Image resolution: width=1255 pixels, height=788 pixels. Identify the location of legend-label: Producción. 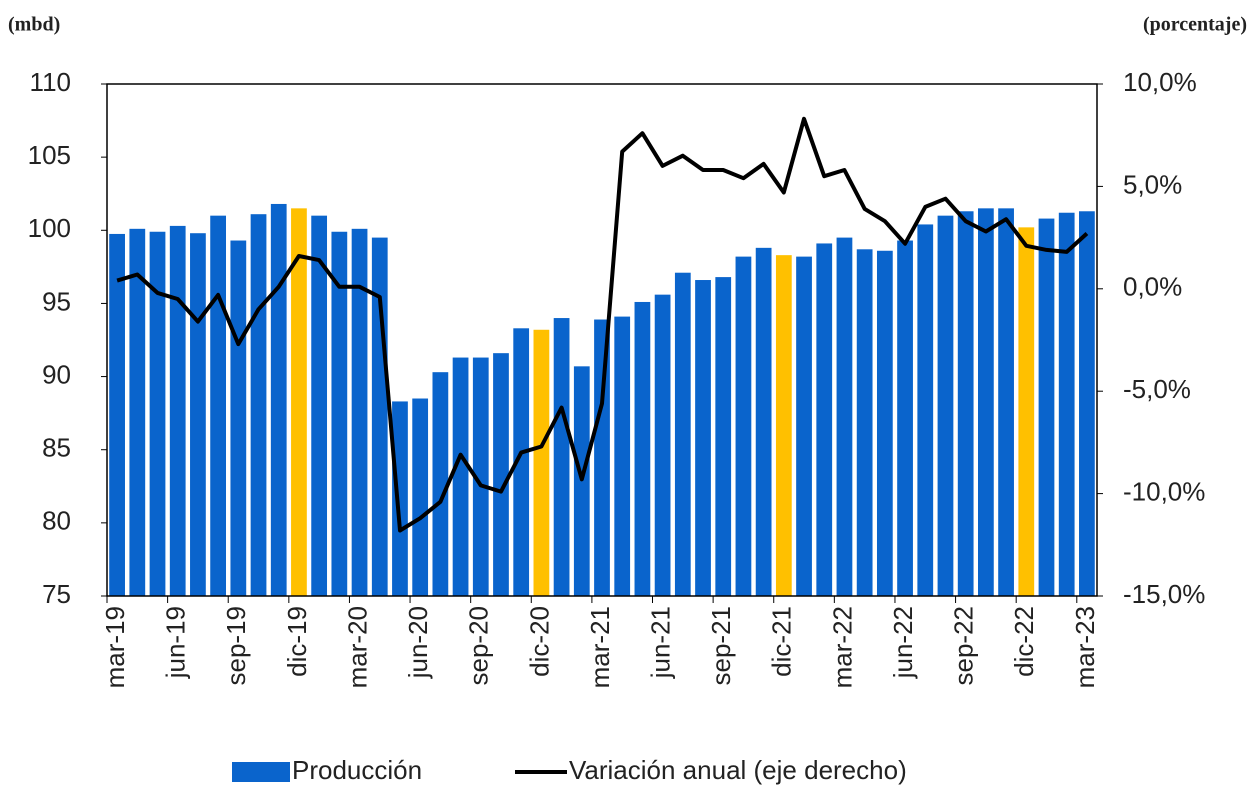
(357, 770).